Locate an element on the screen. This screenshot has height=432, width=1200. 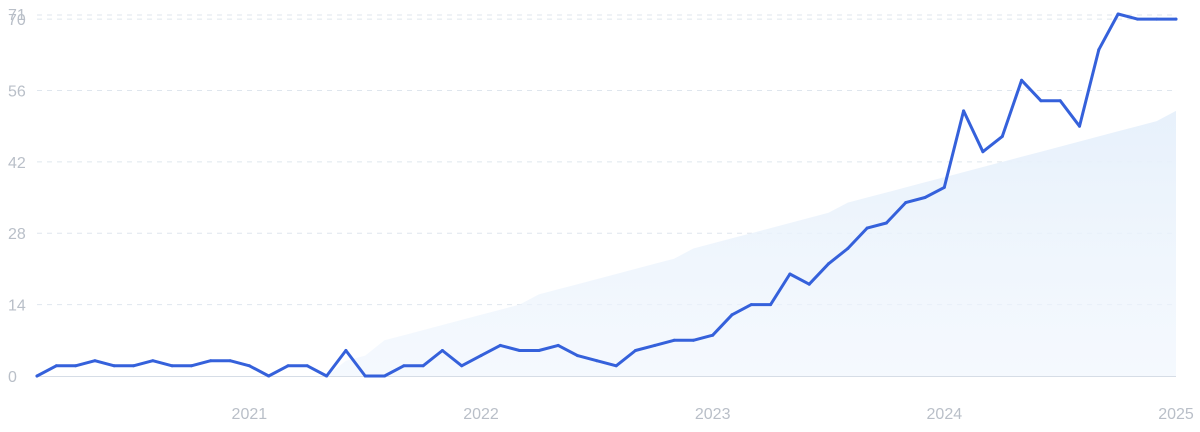
y-tick-label: 56 is located at coordinates (17, 91).